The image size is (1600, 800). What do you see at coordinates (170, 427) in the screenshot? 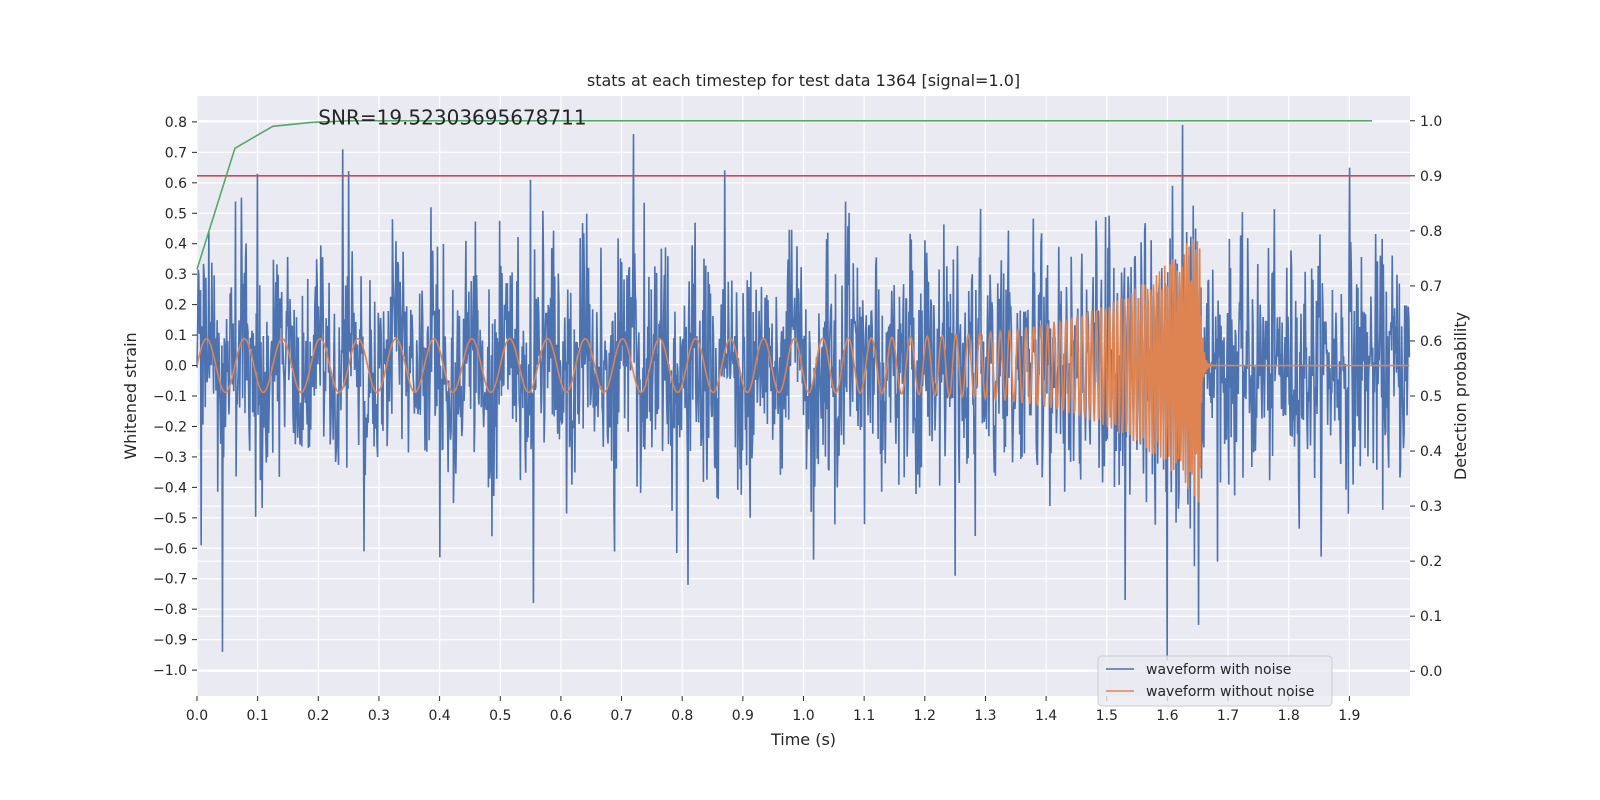
I see `y-tick-label: −0.2` at bounding box center [170, 427].